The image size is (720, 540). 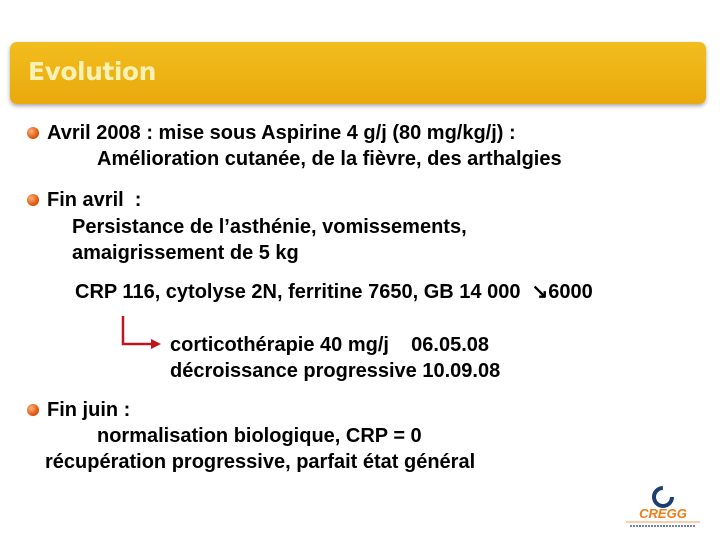 I want to click on item-2-line-3: amaigrissement de 5 kg, so click(x=185, y=253).